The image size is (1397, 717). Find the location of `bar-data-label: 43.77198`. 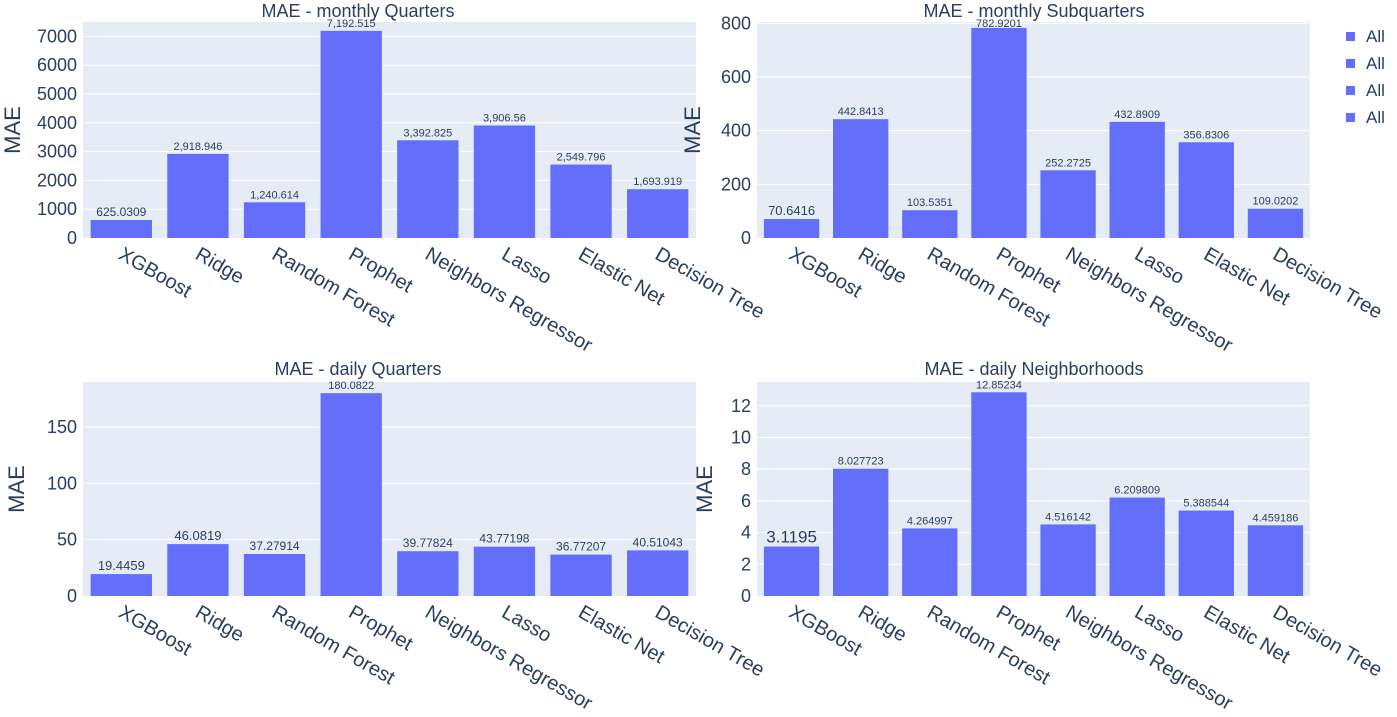

bar-data-label: 43.77198 is located at coordinates (504, 539).